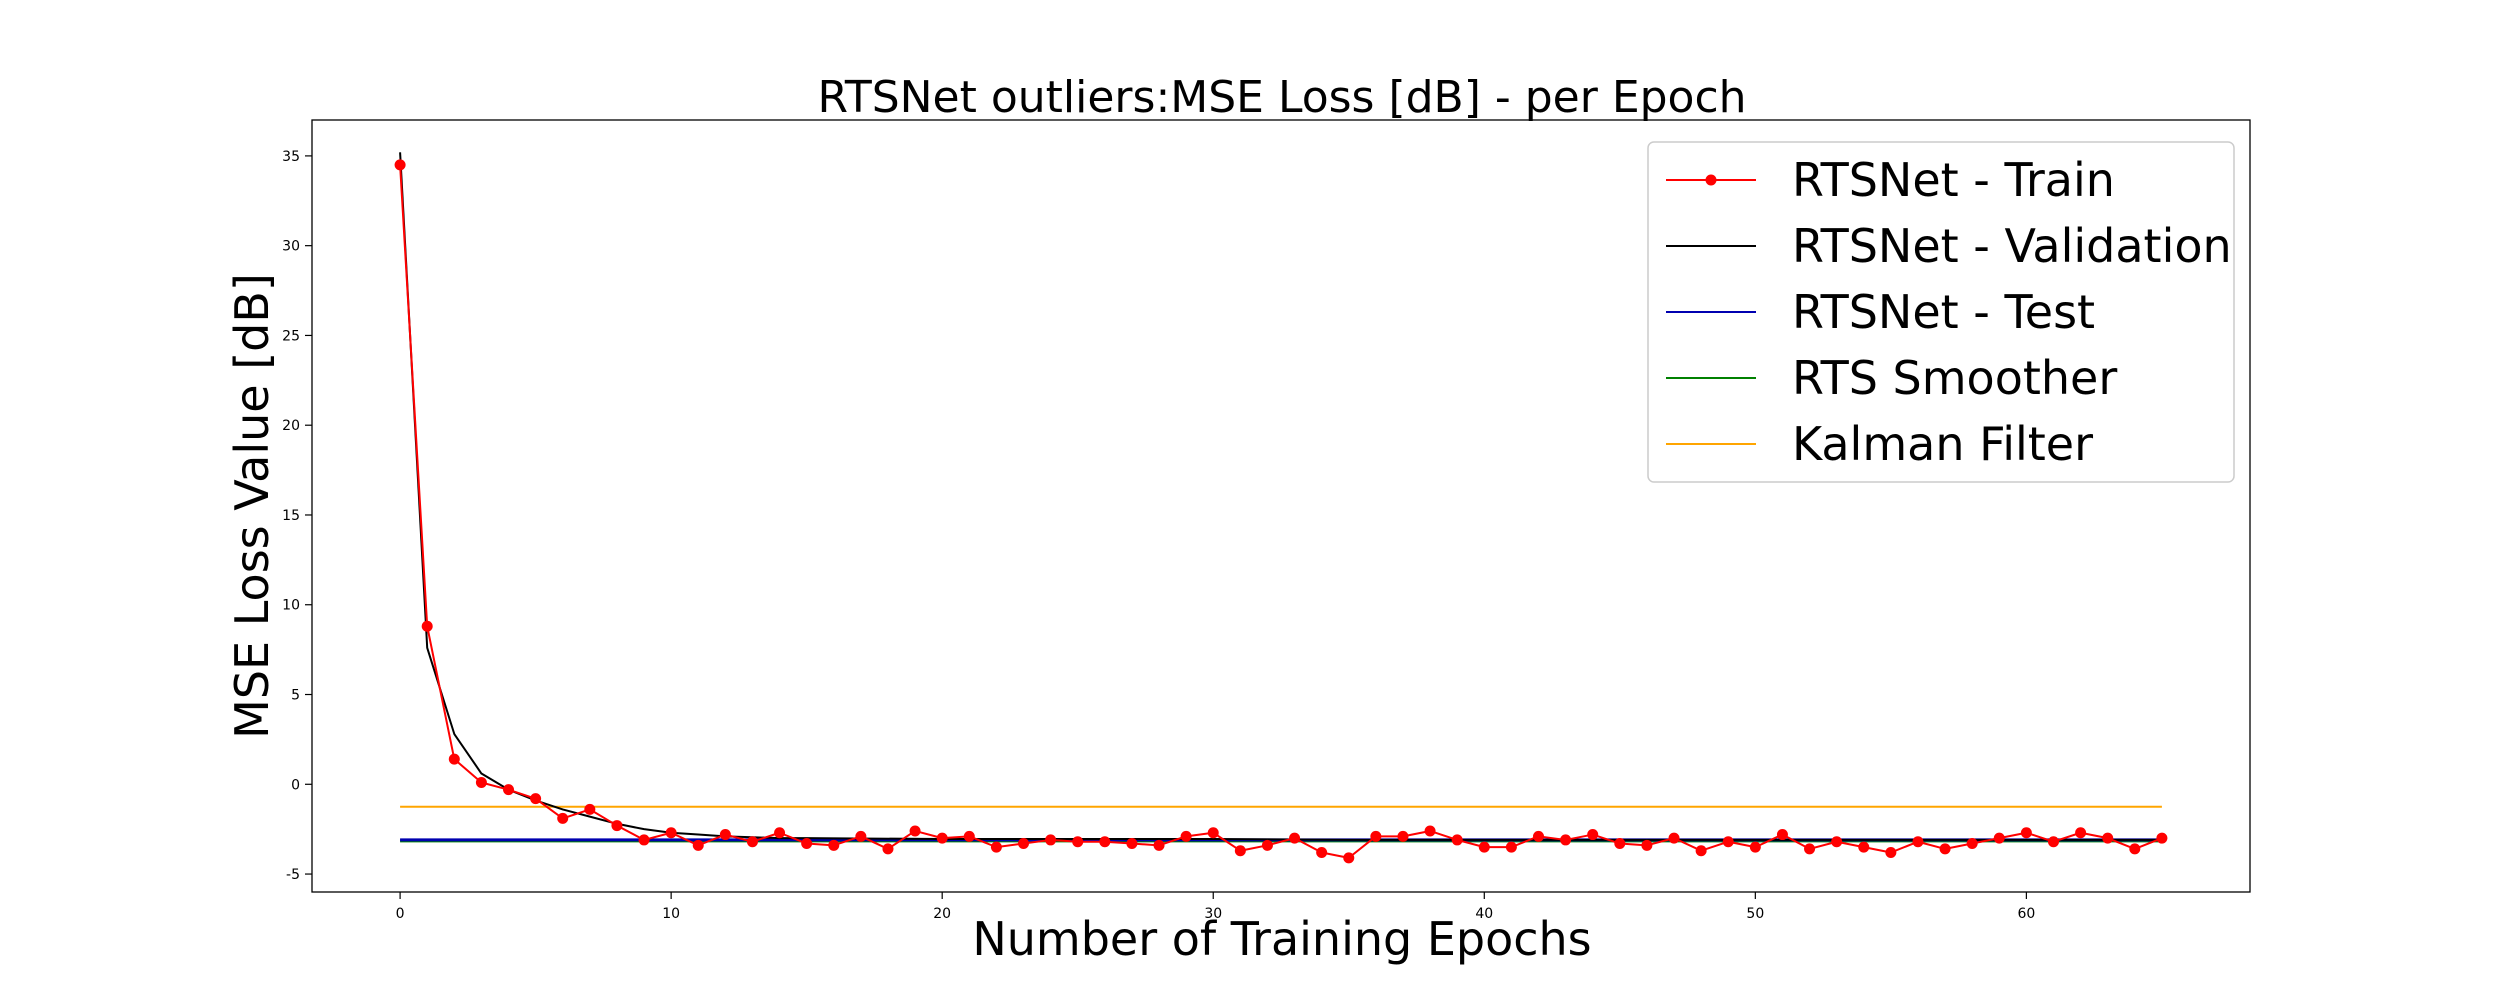 This screenshot has width=2500, height=1000. What do you see at coordinates (1953, 180) in the screenshot?
I see `legend-label-rtsnet-train: RTSNet - Train` at bounding box center [1953, 180].